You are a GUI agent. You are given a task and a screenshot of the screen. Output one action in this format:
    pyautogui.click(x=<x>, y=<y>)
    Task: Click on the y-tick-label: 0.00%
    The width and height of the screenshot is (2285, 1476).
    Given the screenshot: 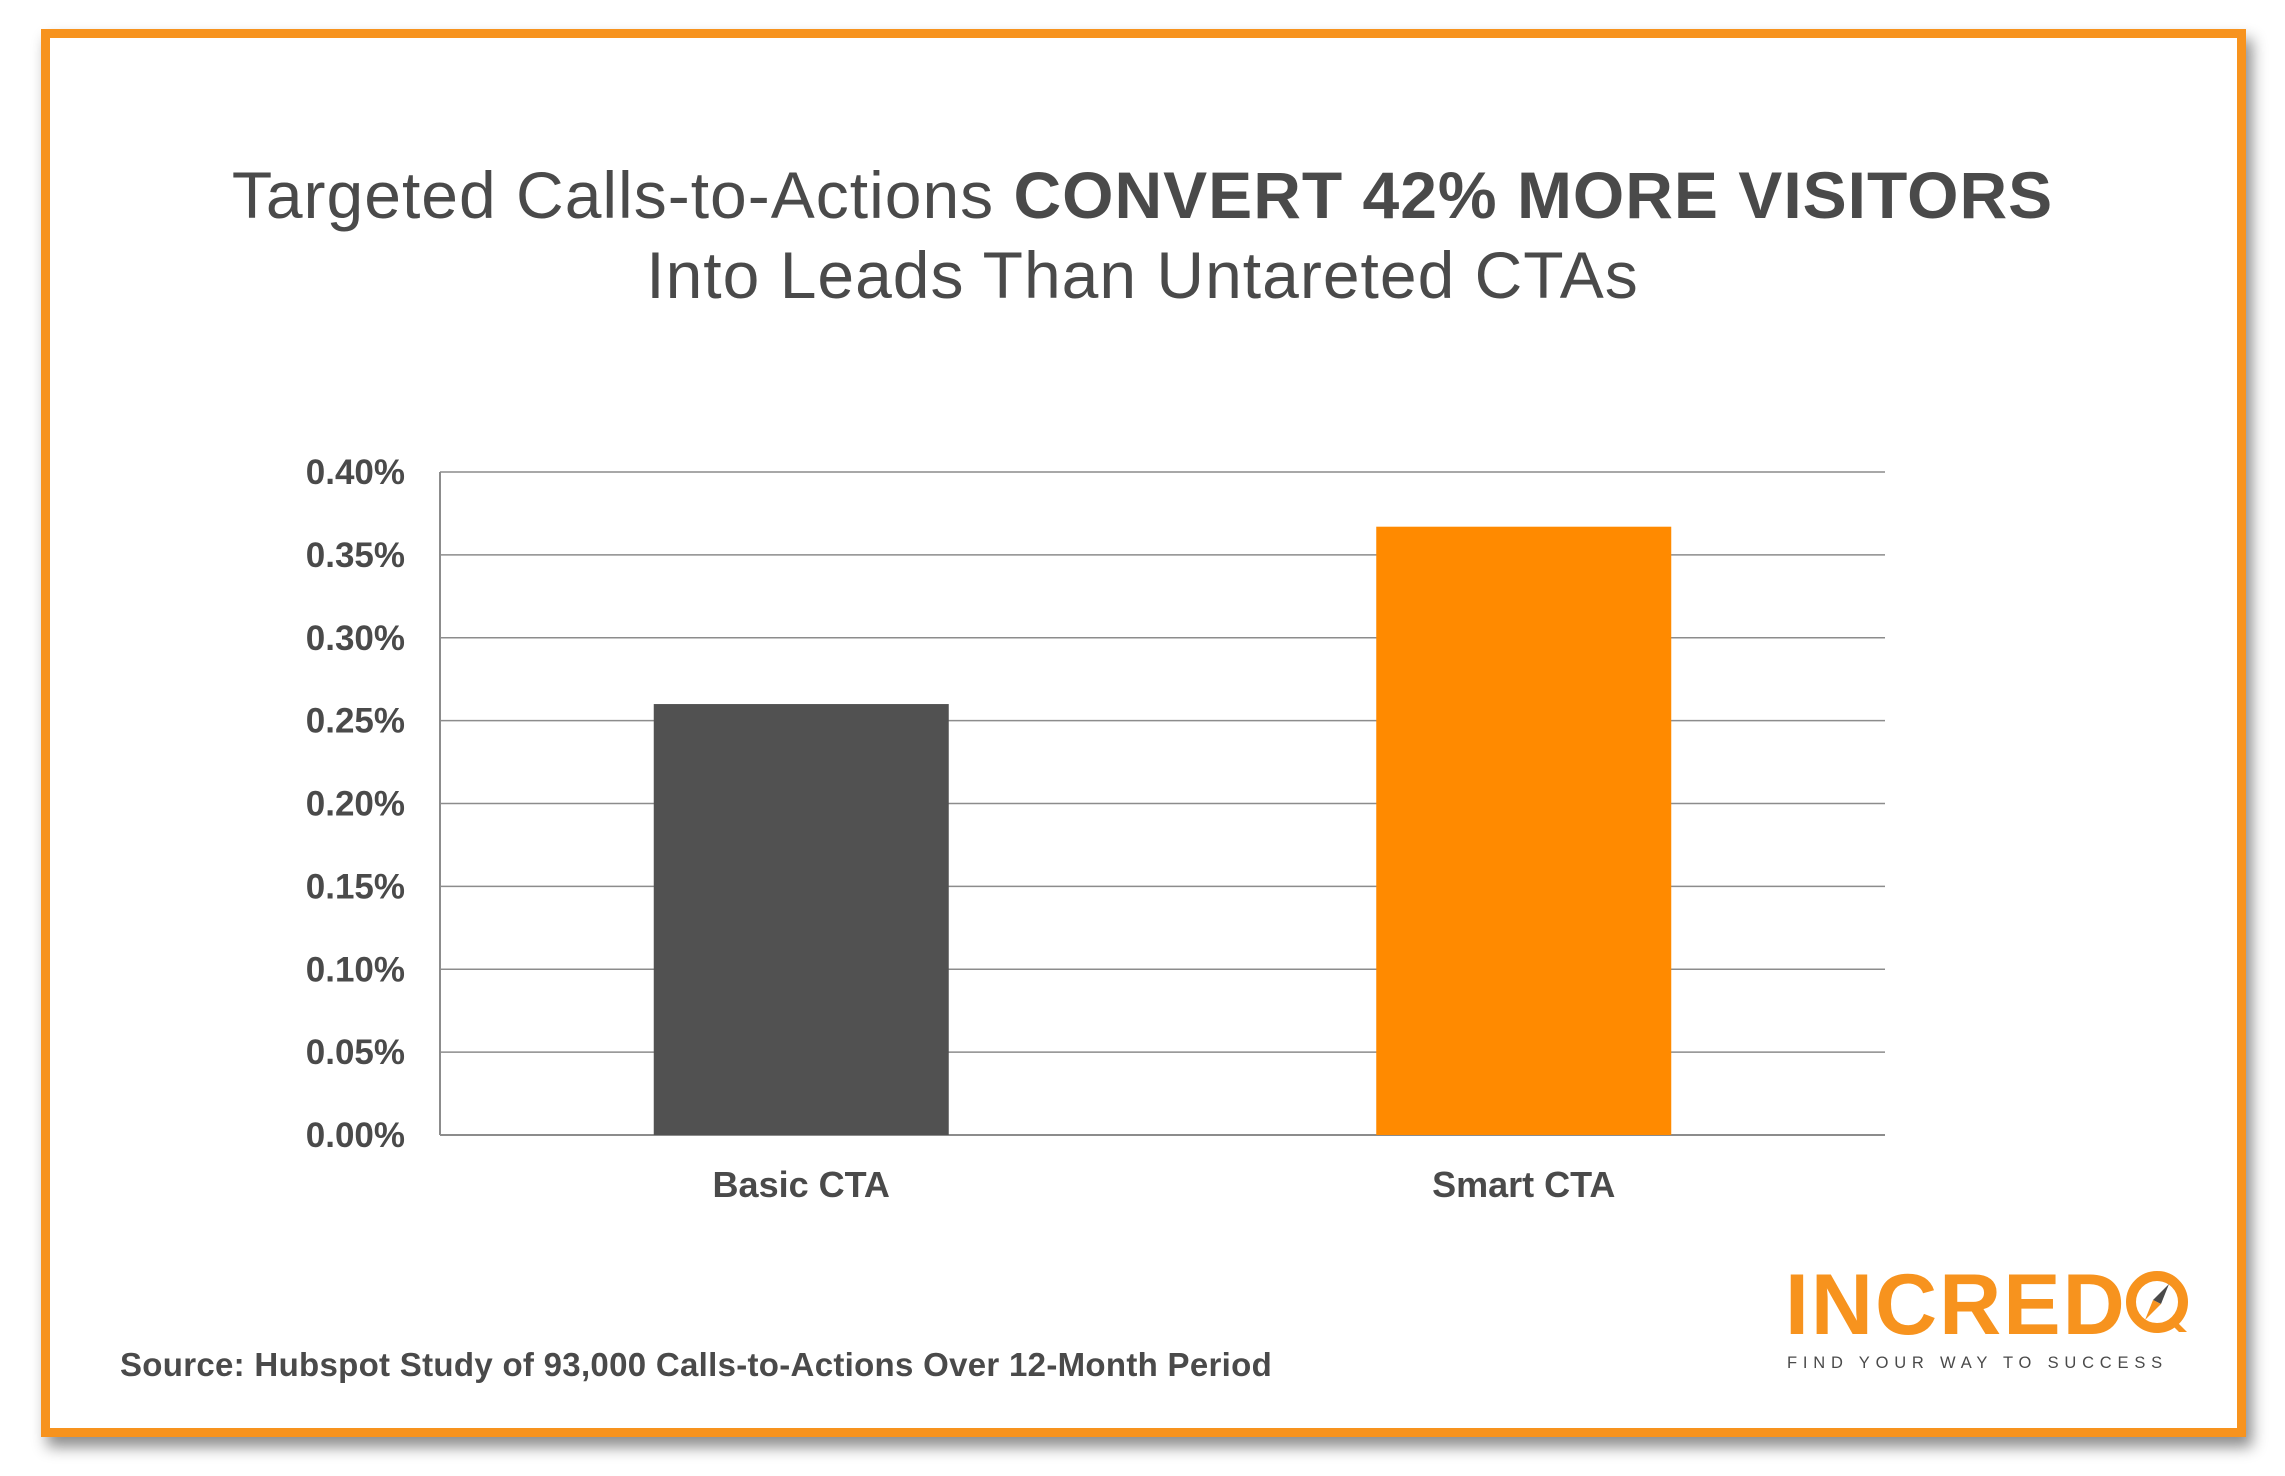 What is the action you would take?
    pyautogui.click(x=355, y=1135)
    